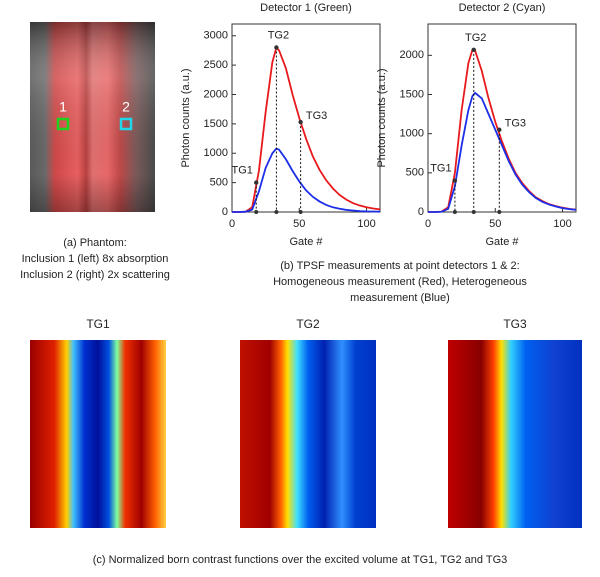 The image size is (600, 577). I want to click on phantom: 1 2, so click(92, 117).